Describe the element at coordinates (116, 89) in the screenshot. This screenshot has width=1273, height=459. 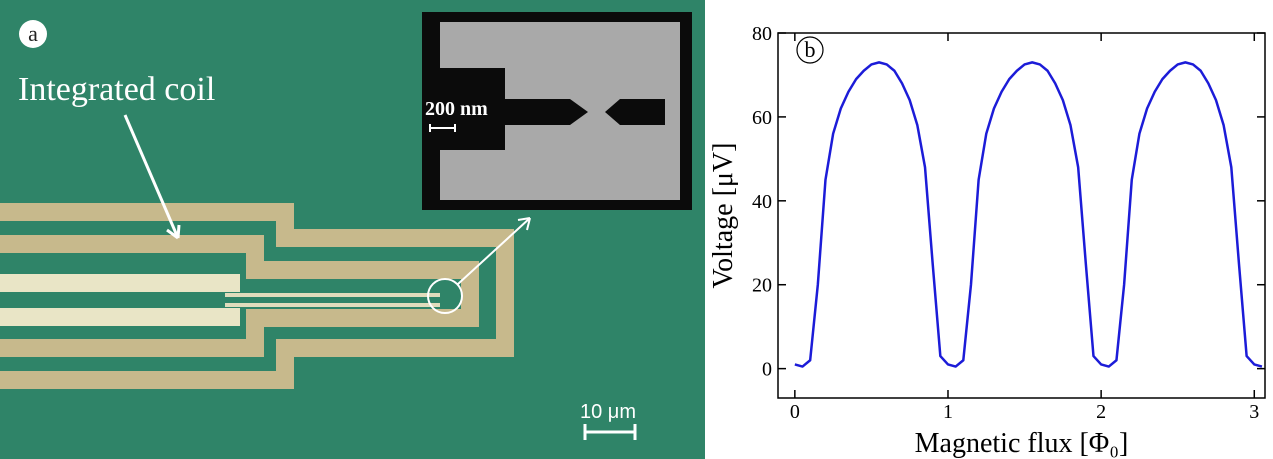
I see `annotation: Integrated coil` at that location.